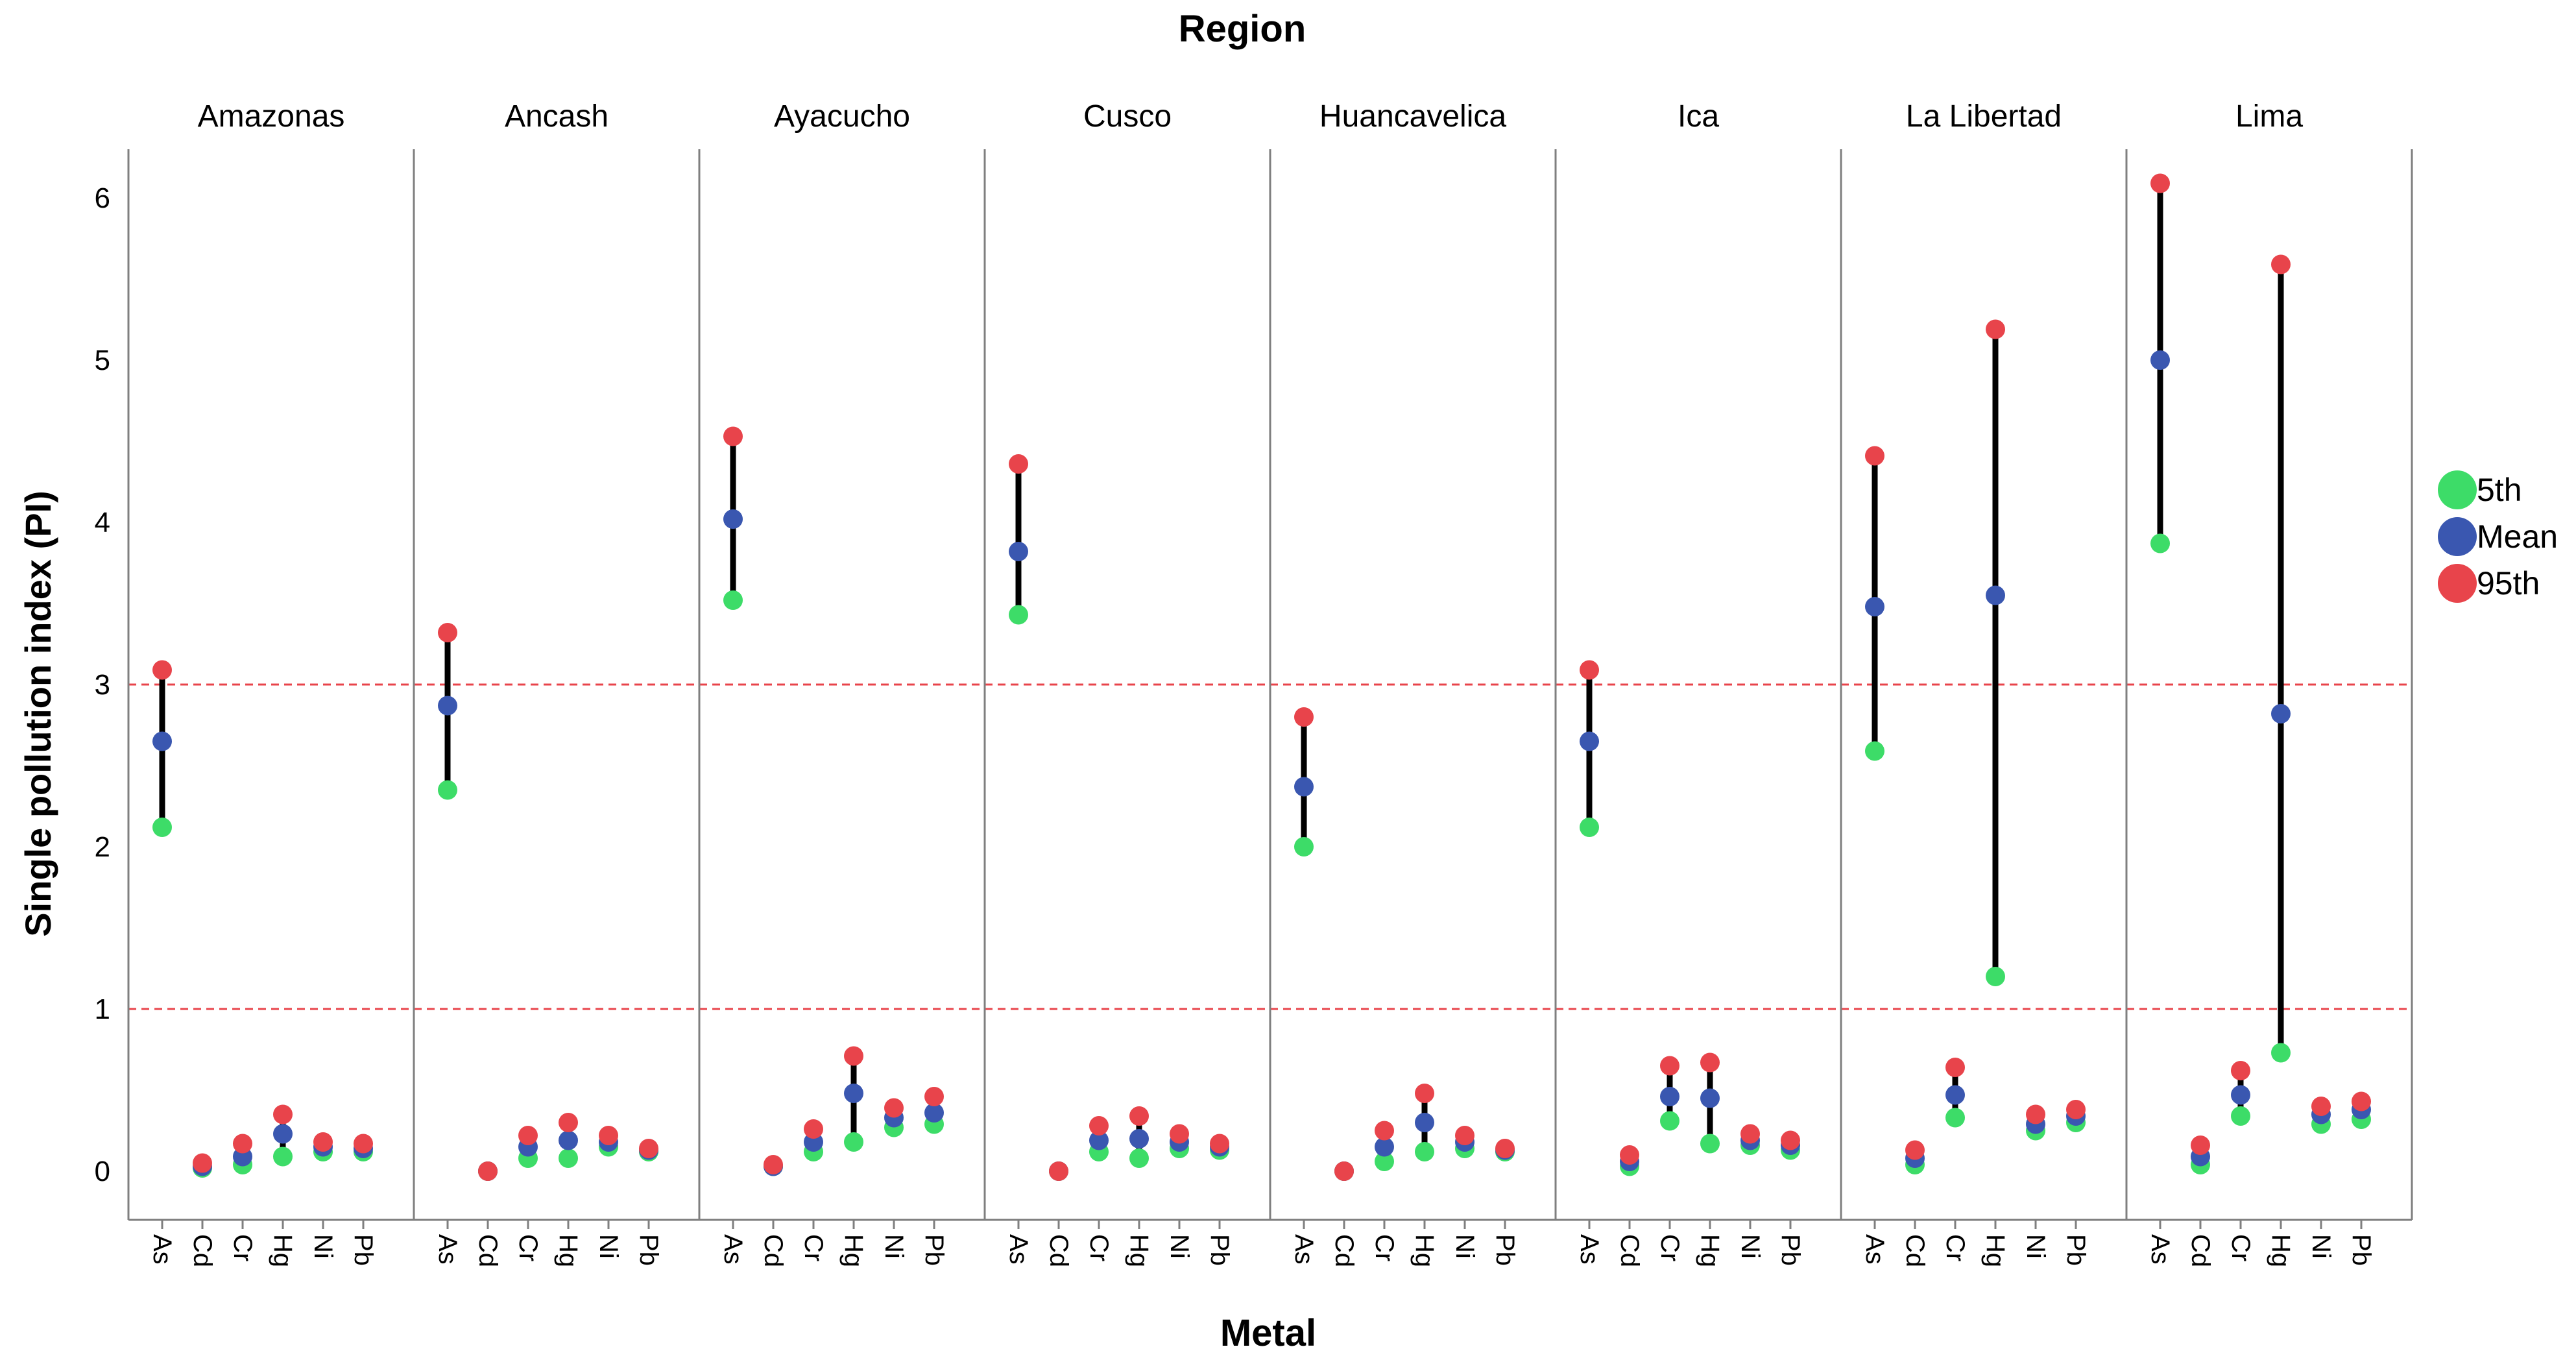 The image size is (2576, 1360). Describe the element at coordinates (842, 116) in the screenshot. I see `panel-label-ayacucho: Ayacucho` at that location.